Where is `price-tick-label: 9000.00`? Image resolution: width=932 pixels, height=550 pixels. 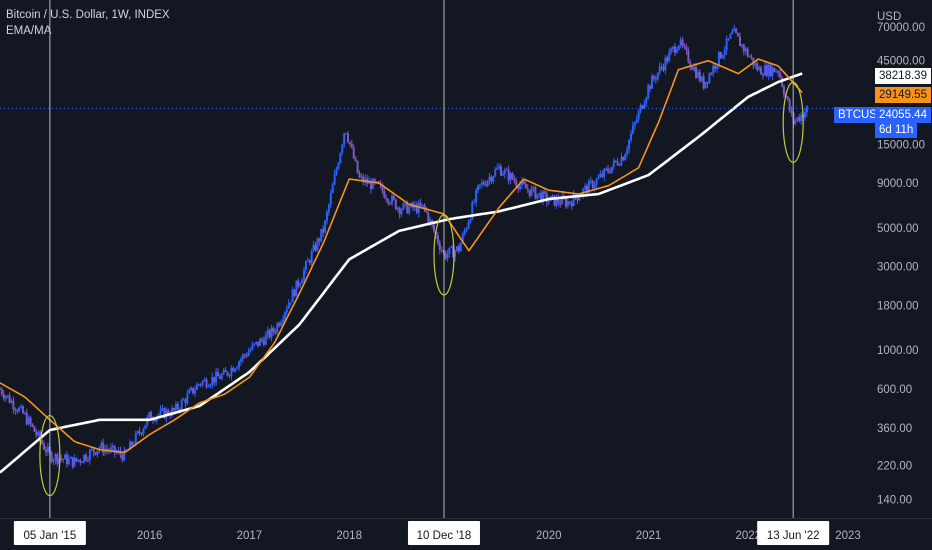
price-tick-label: 9000.00 is located at coordinates (898, 184).